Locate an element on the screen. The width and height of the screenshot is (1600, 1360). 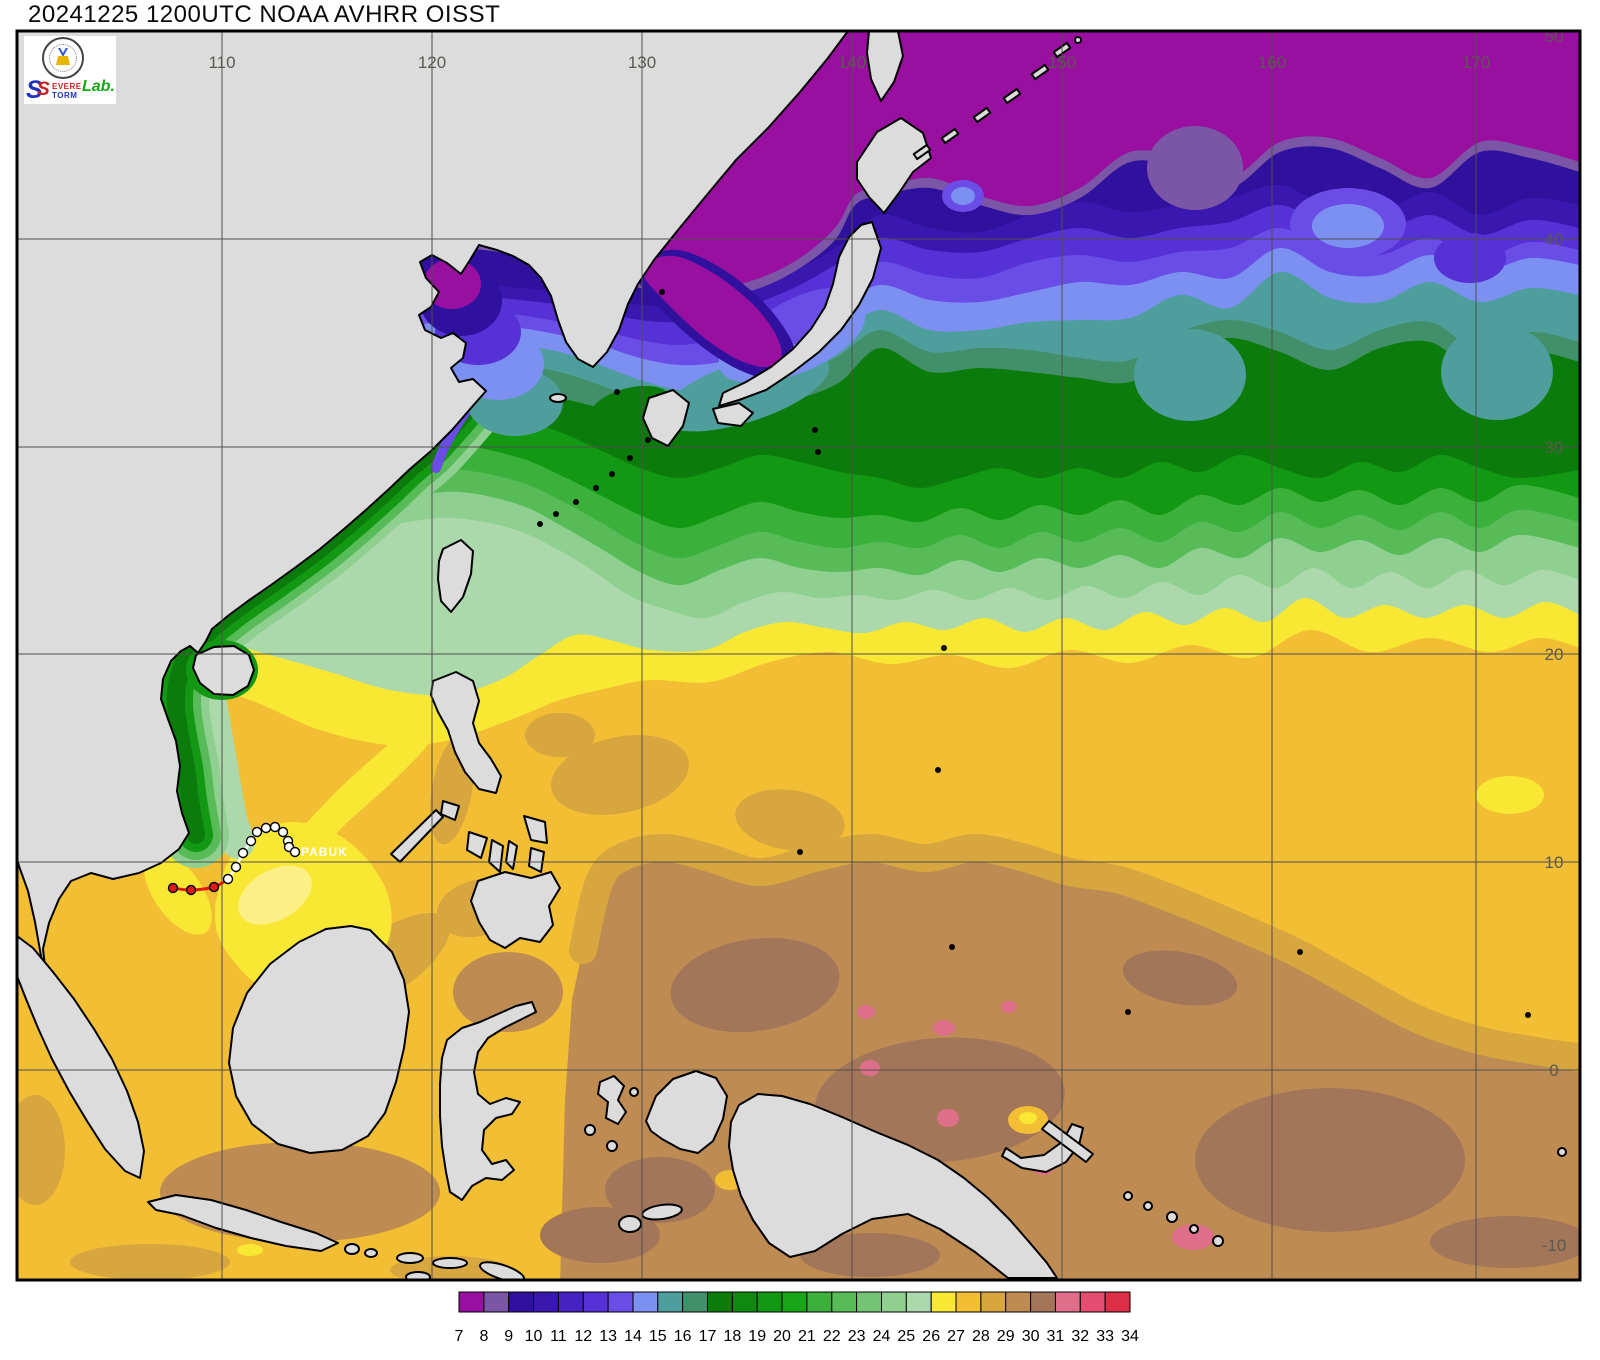
lat-label: -10 is located at coordinates (1554, 1245).